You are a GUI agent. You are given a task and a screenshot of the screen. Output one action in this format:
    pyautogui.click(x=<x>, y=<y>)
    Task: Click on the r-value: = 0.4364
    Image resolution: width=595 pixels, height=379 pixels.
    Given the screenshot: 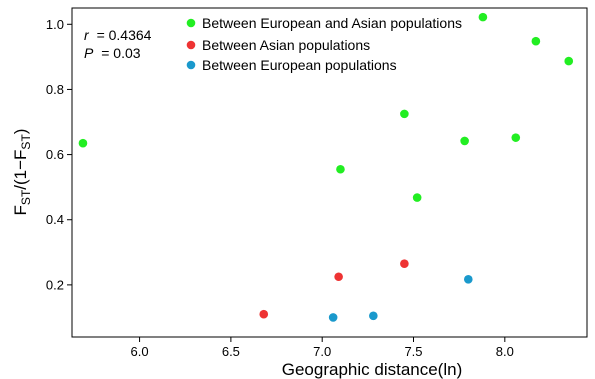 What is the action you would take?
    pyautogui.click(x=124, y=35)
    